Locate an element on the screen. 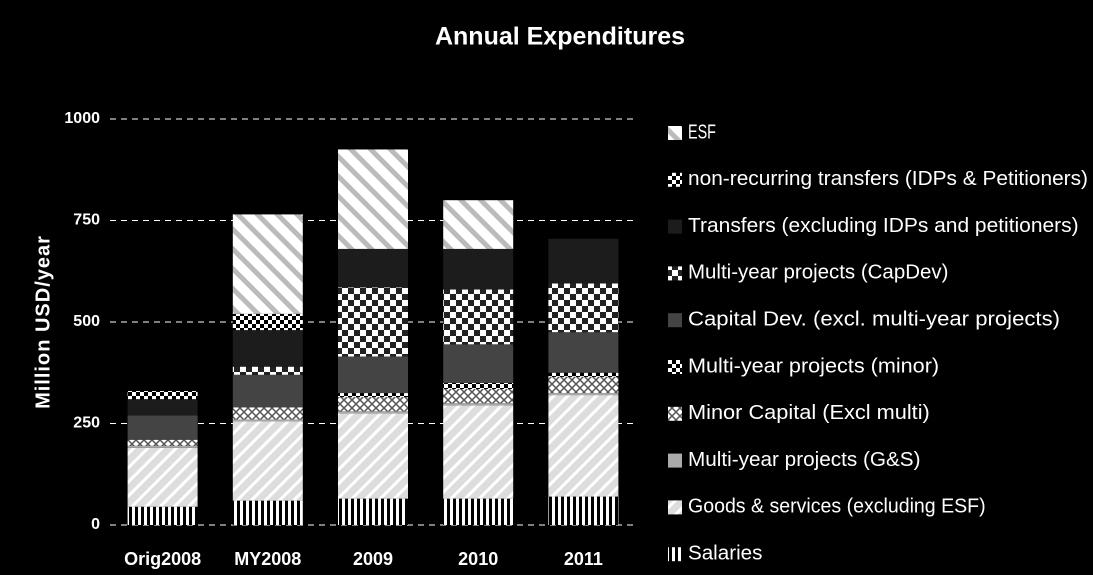 The image size is (1093, 575). x-tick-label: 2010 is located at coordinates (478, 559).